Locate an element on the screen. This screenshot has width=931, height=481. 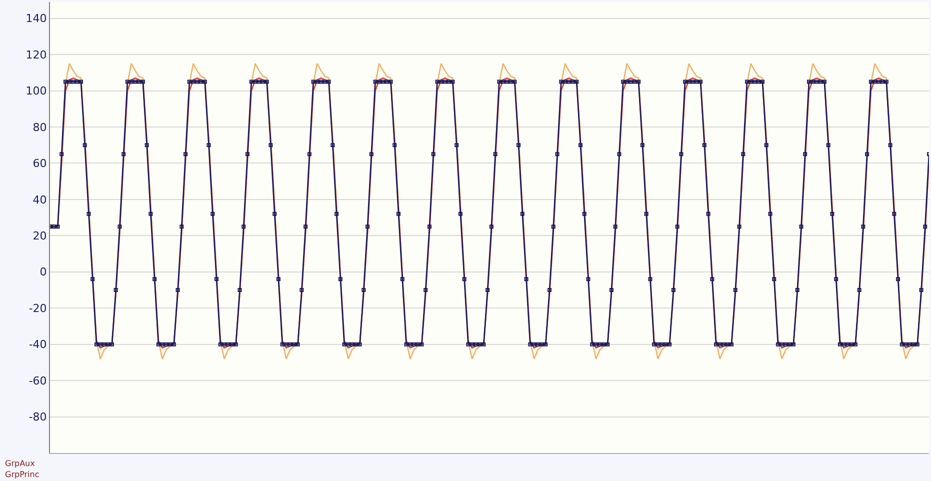
text: GrpAux is located at coordinates (20, 463).